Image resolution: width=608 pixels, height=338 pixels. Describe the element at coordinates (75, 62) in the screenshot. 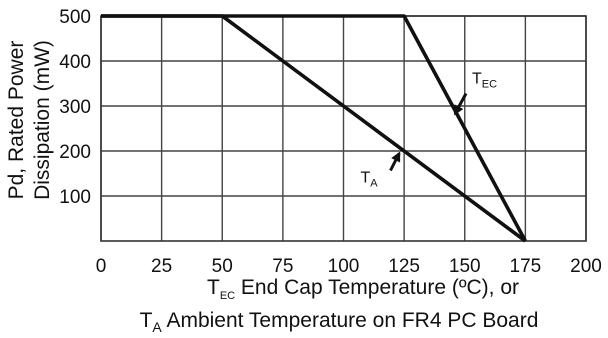

I see `y-tick-label-400: 400` at that location.